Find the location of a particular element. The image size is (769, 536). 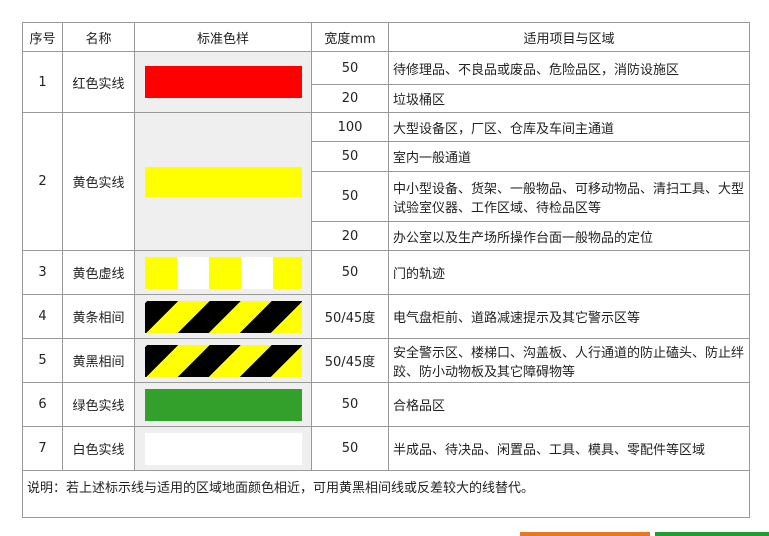

header-area: 适用项目与区域 is located at coordinates (569, 37).